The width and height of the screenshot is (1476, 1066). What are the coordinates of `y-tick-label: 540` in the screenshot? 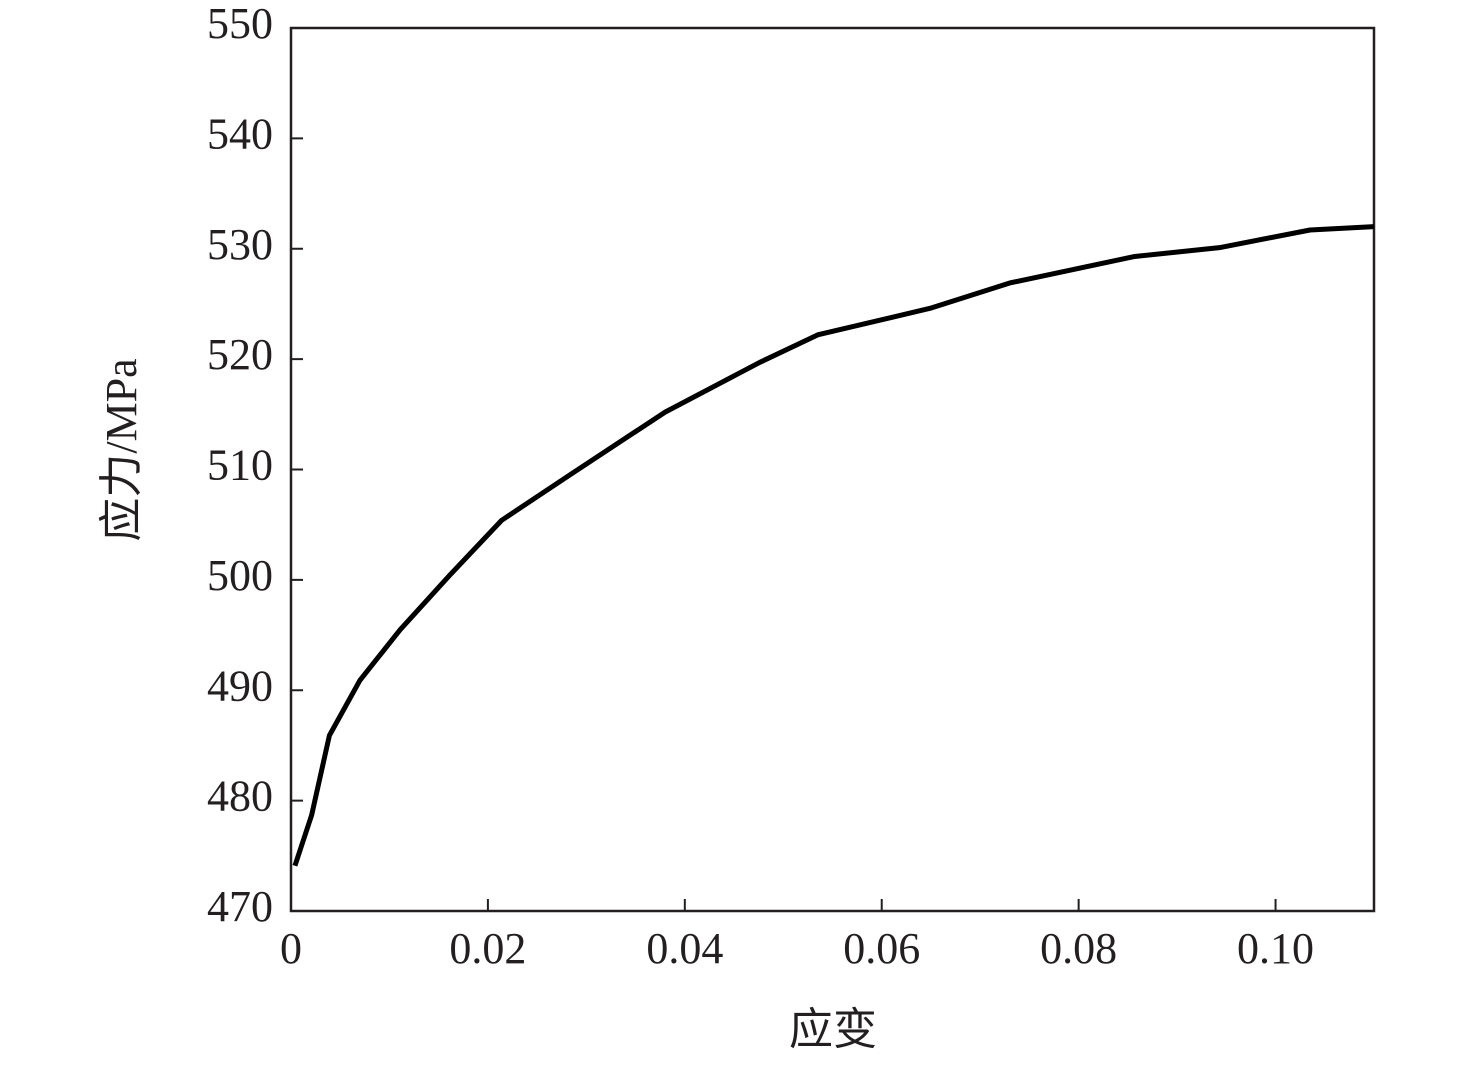 It's located at (240, 133).